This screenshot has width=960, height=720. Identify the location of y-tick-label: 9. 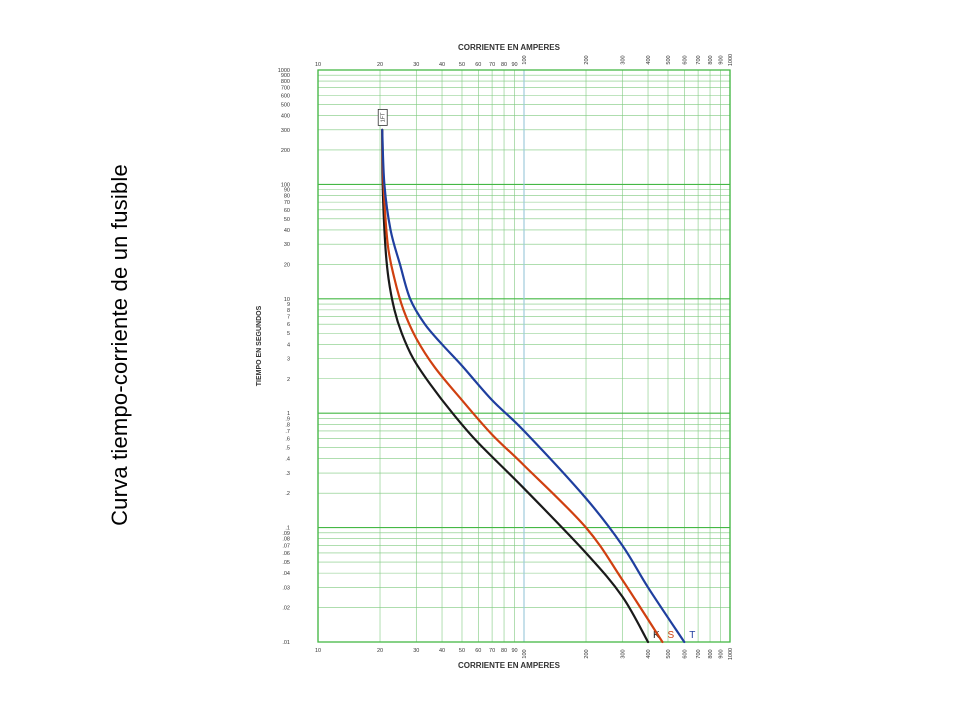
(288, 305).